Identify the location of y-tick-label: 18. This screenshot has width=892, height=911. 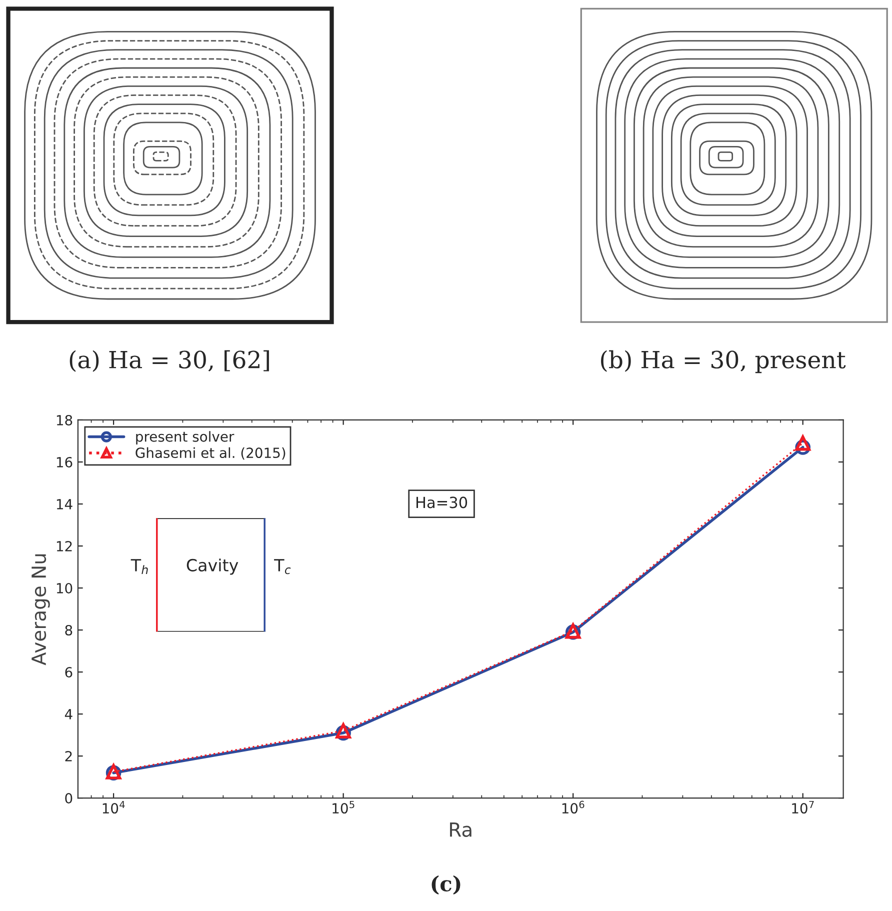
(64, 420).